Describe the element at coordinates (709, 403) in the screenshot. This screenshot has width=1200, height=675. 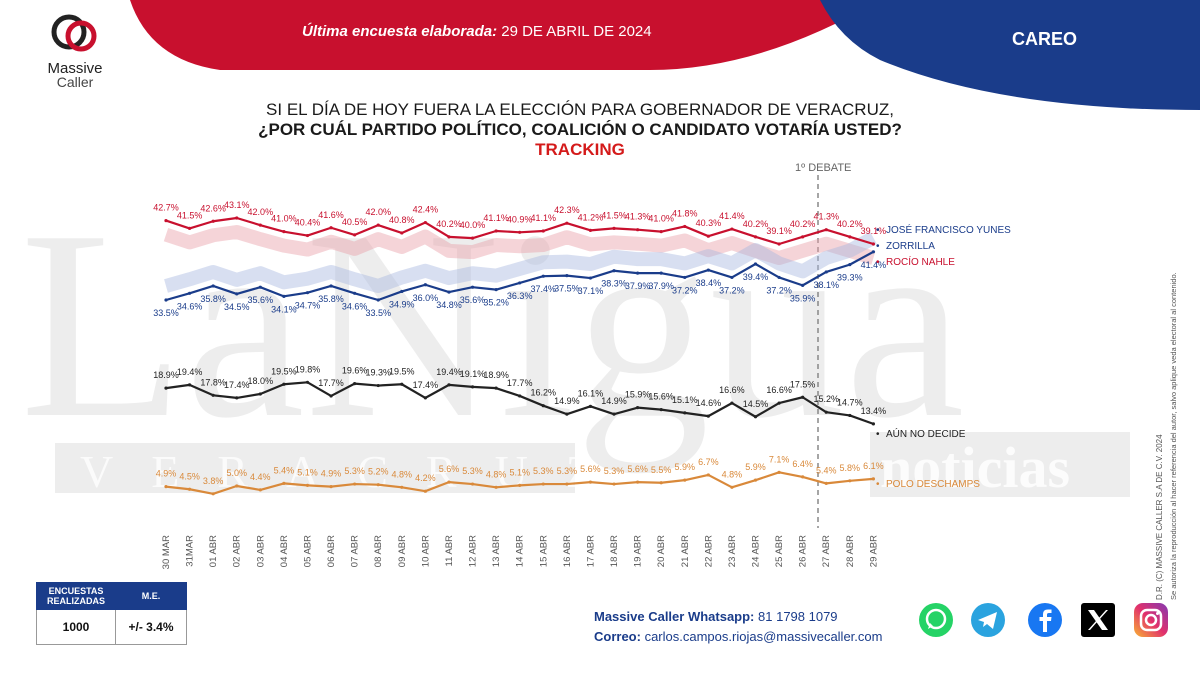
I see `data-label: 14.6%` at that location.